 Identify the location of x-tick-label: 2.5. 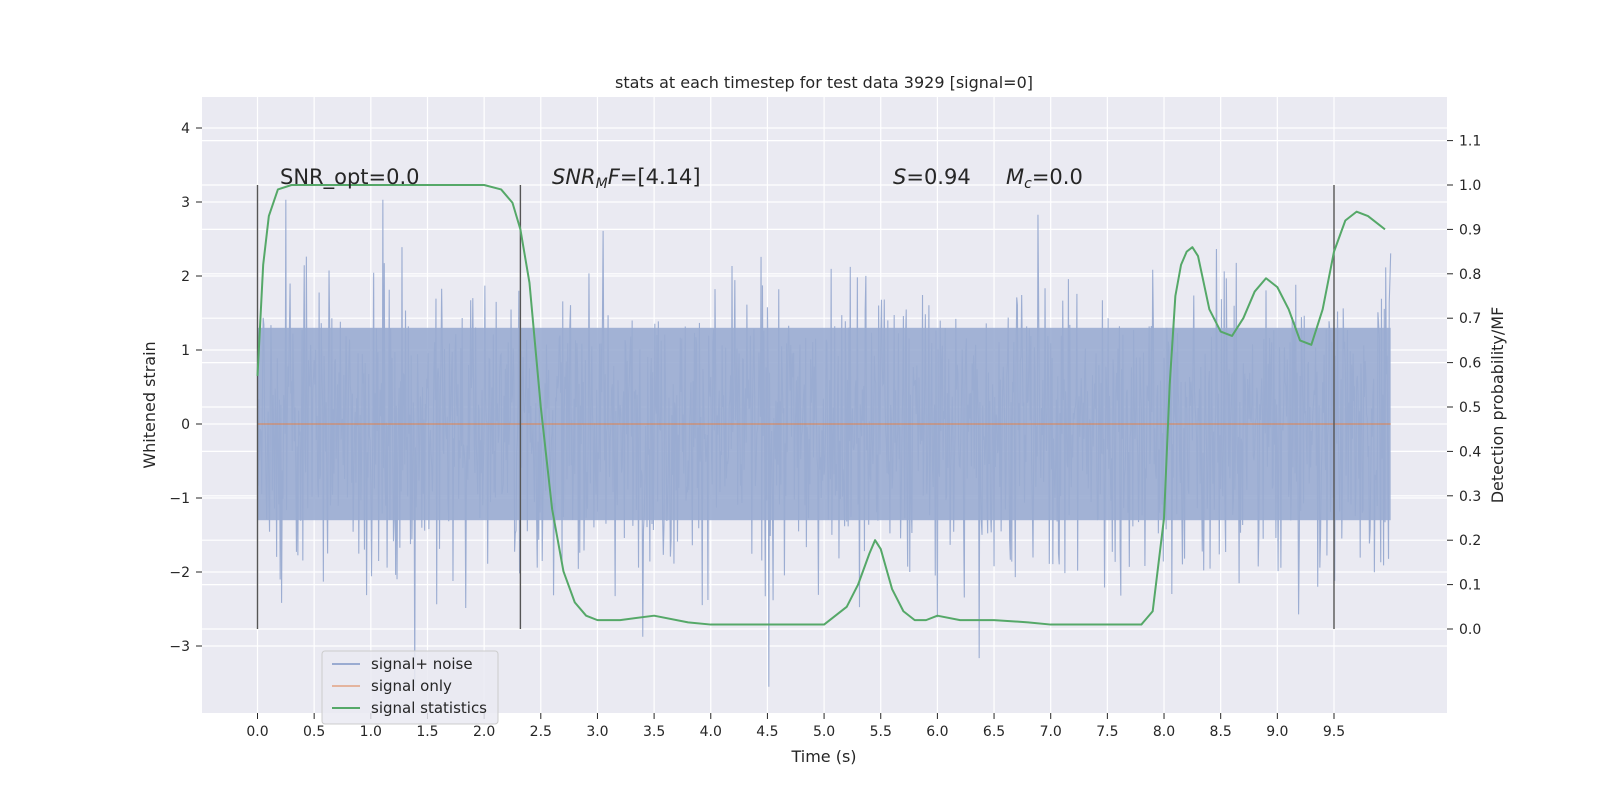
(541, 732).